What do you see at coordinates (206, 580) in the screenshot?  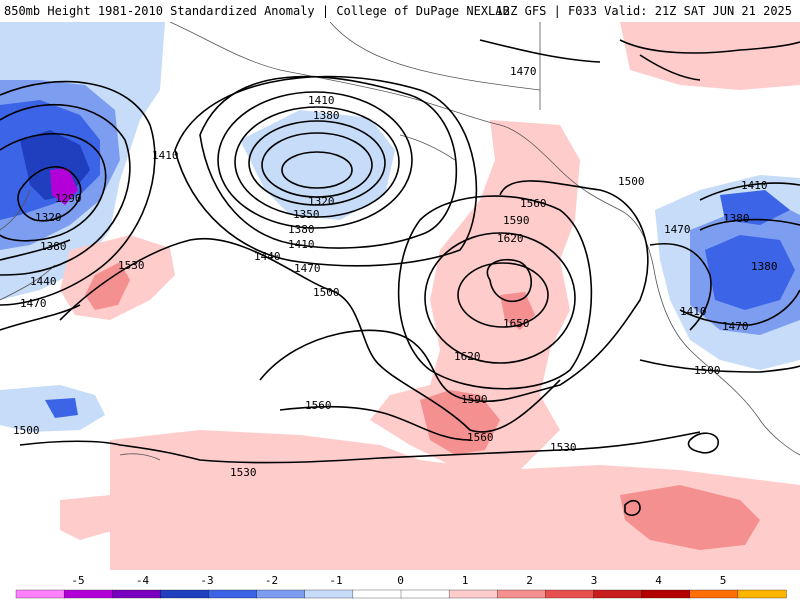 I see `colorbar-tick-label: -3` at bounding box center [206, 580].